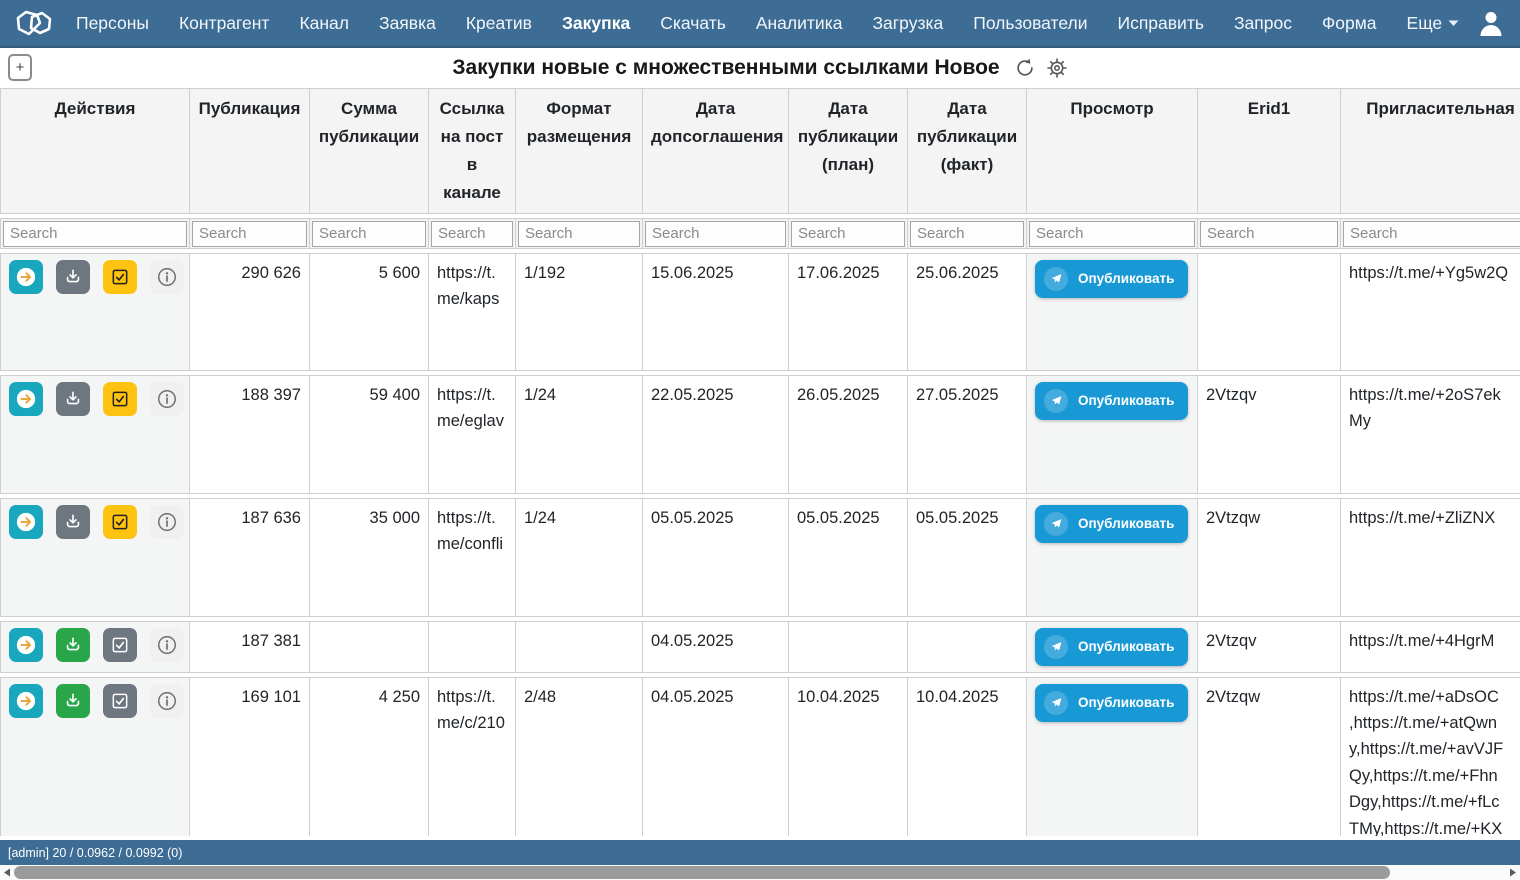  What do you see at coordinates (369, 646) in the screenshot?
I see `amount-cell` at bounding box center [369, 646].